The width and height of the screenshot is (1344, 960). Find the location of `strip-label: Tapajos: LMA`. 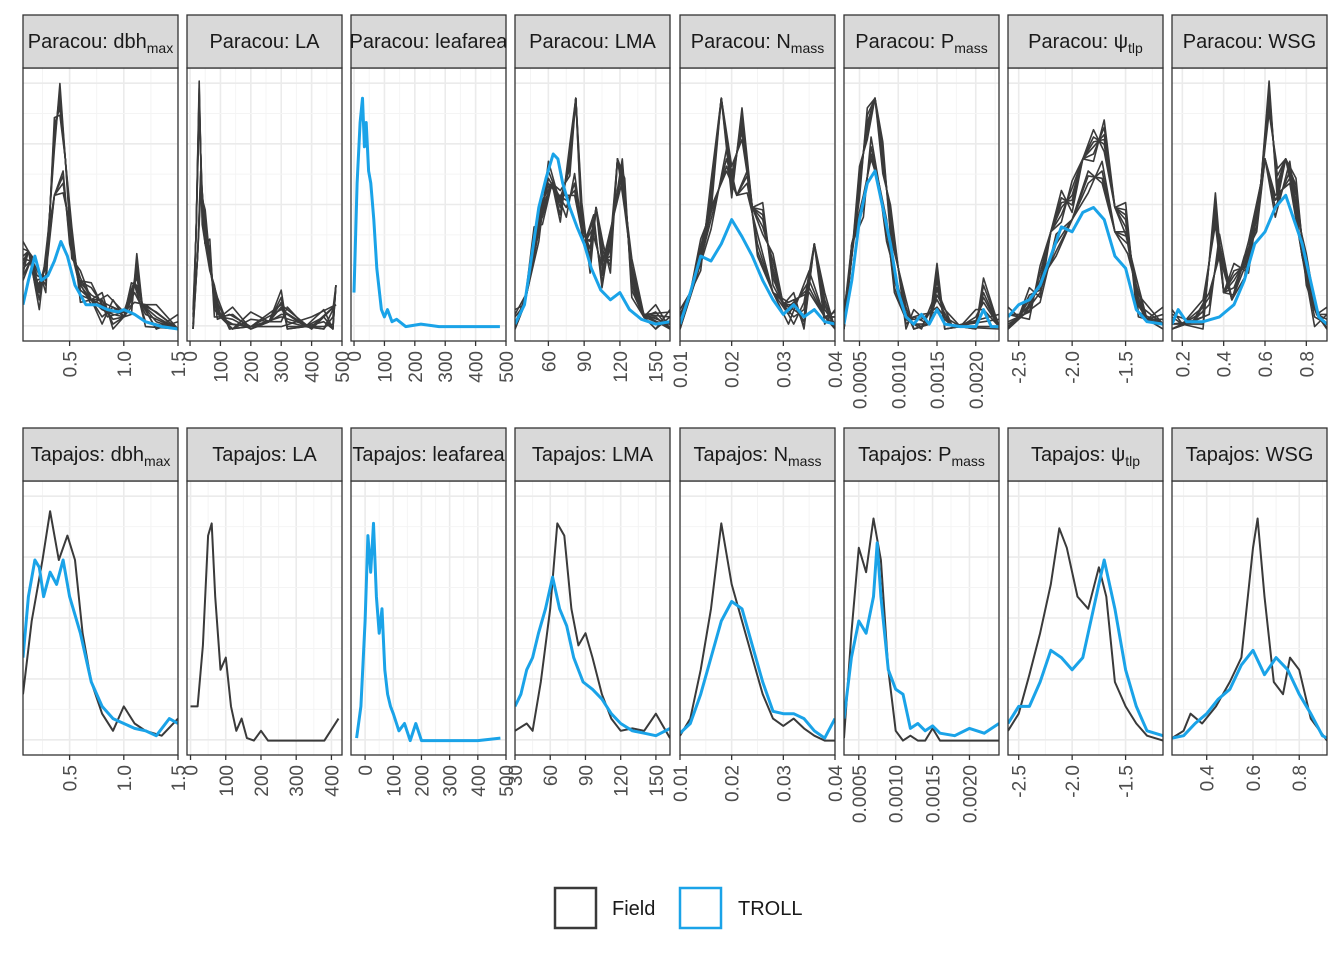

strip-label: Tapajos: LMA is located at coordinates (593, 455).